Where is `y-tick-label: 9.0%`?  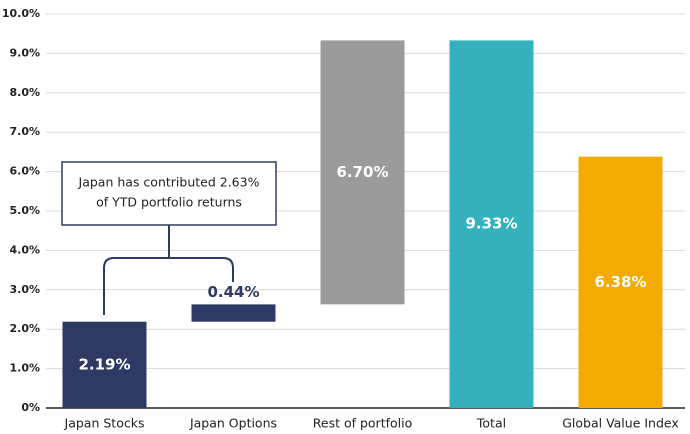
y-tick-label: 9.0% is located at coordinates (24, 52).